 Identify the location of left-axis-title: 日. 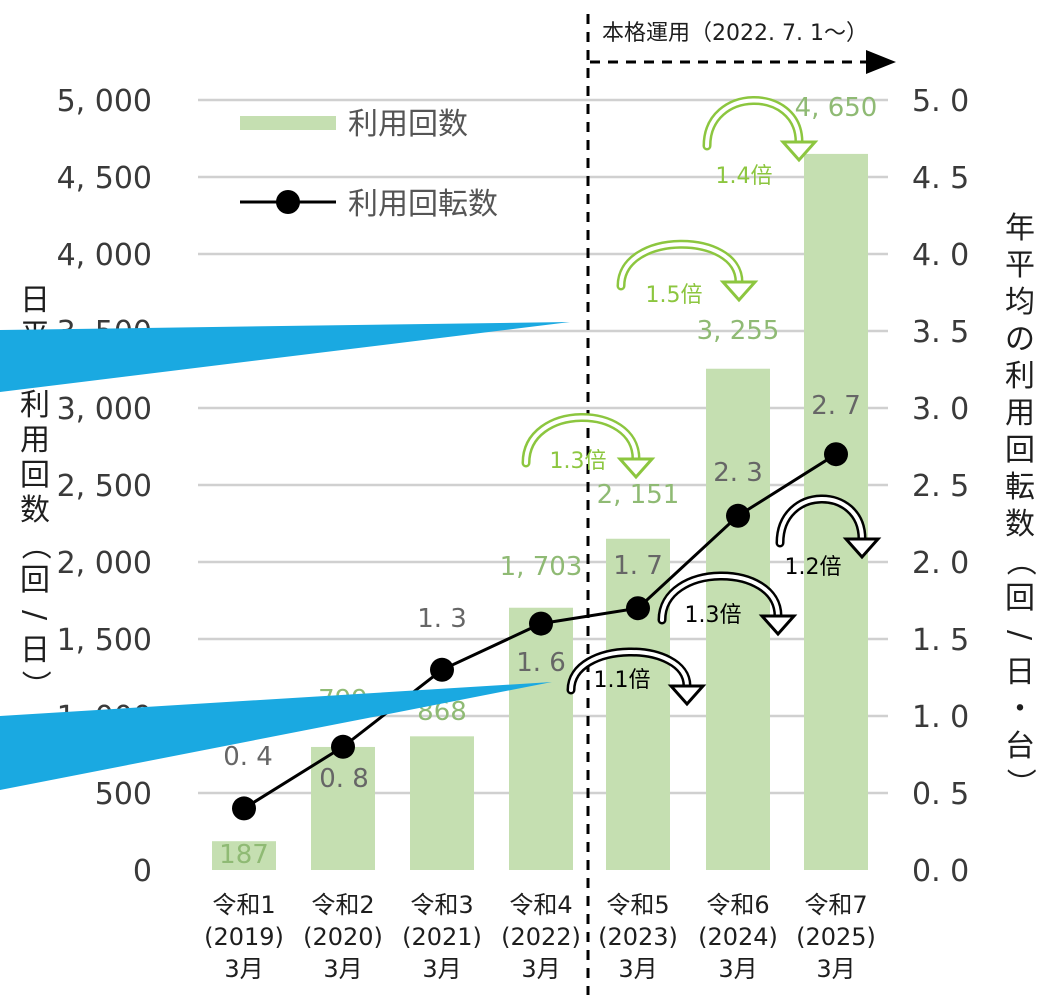
(35, 300).